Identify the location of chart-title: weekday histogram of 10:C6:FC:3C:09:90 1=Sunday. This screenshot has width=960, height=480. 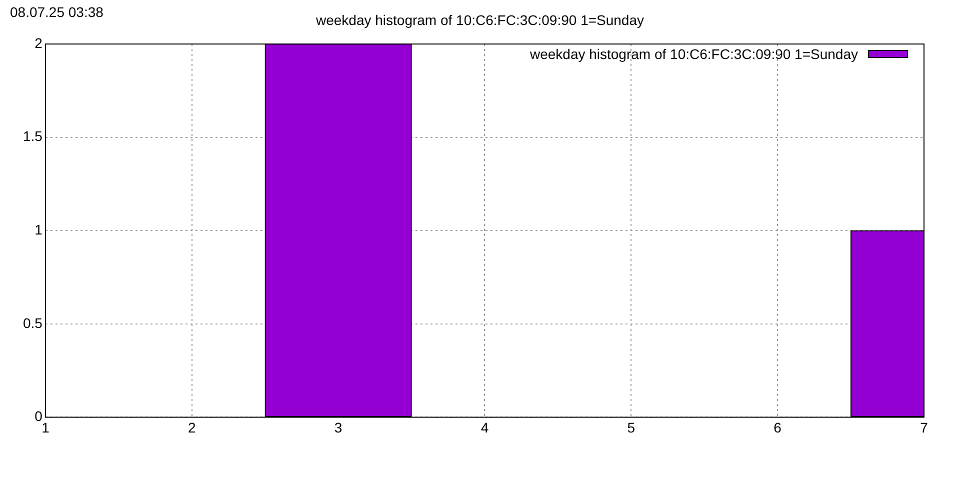
(480, 20).